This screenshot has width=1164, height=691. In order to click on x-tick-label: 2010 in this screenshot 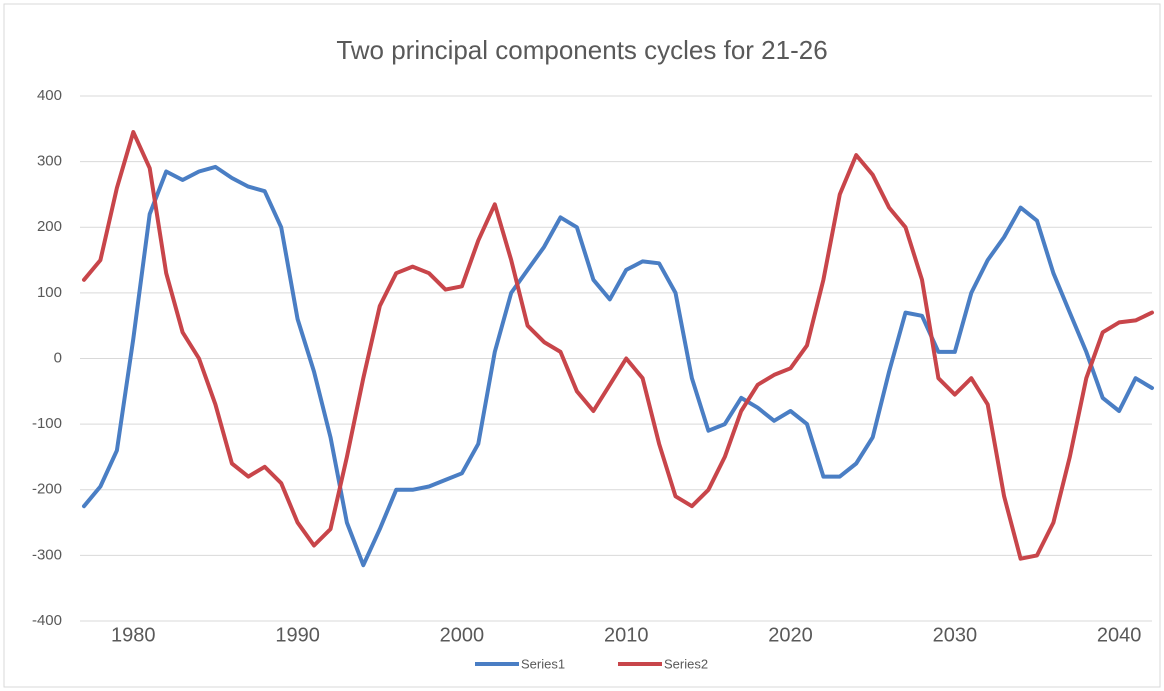, I will do `click(626, 635)`.